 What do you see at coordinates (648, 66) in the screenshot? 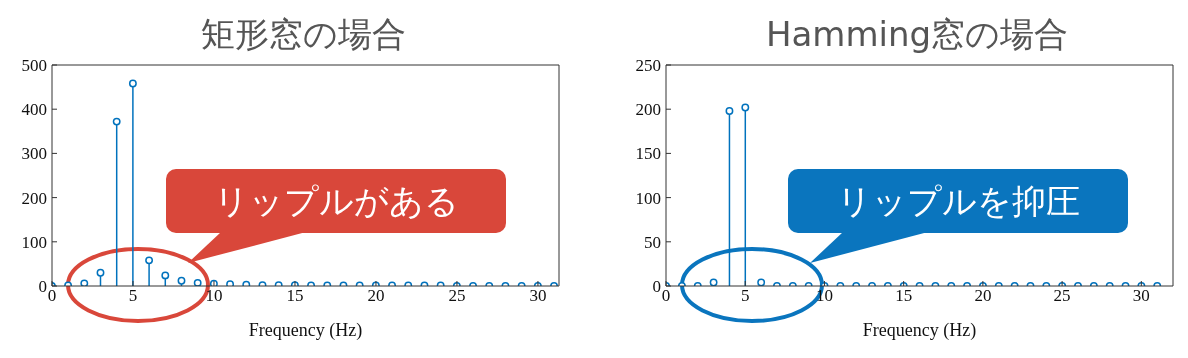
I see `y-tick-label: 250` at bounding box center [648, 66].